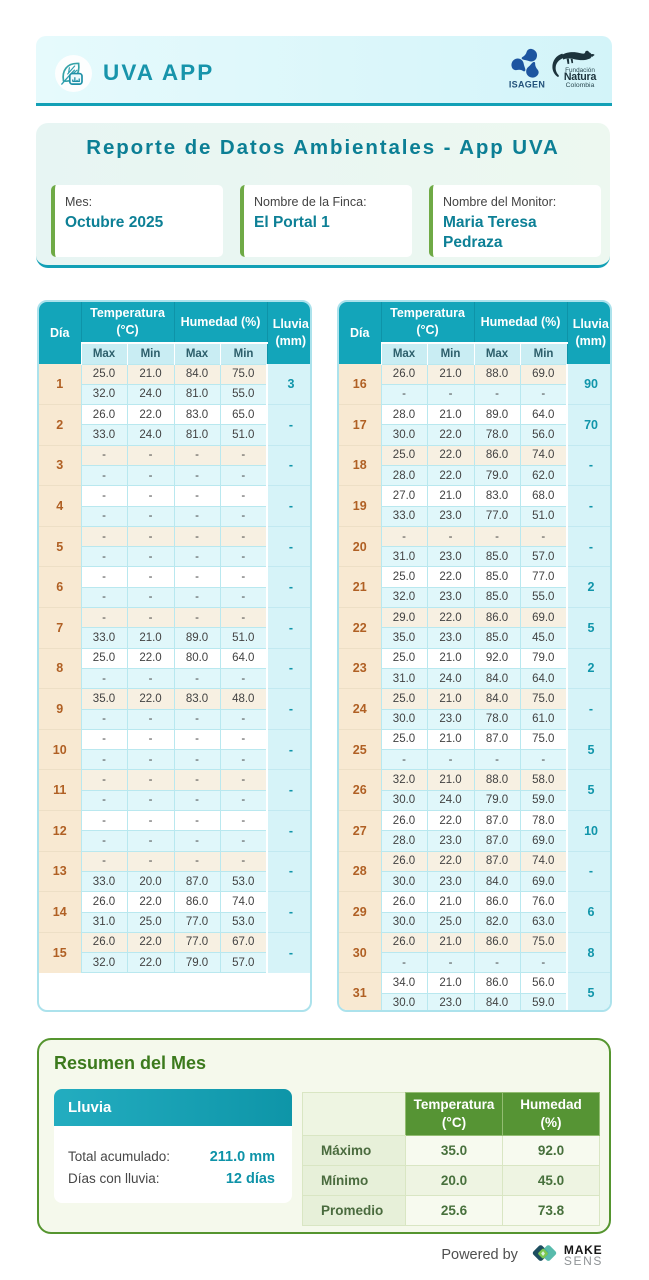  What do you see at coordinates (580, 85) in the screenshot?
I see `svg-text: Colombia` at bounding box center [580, 85].